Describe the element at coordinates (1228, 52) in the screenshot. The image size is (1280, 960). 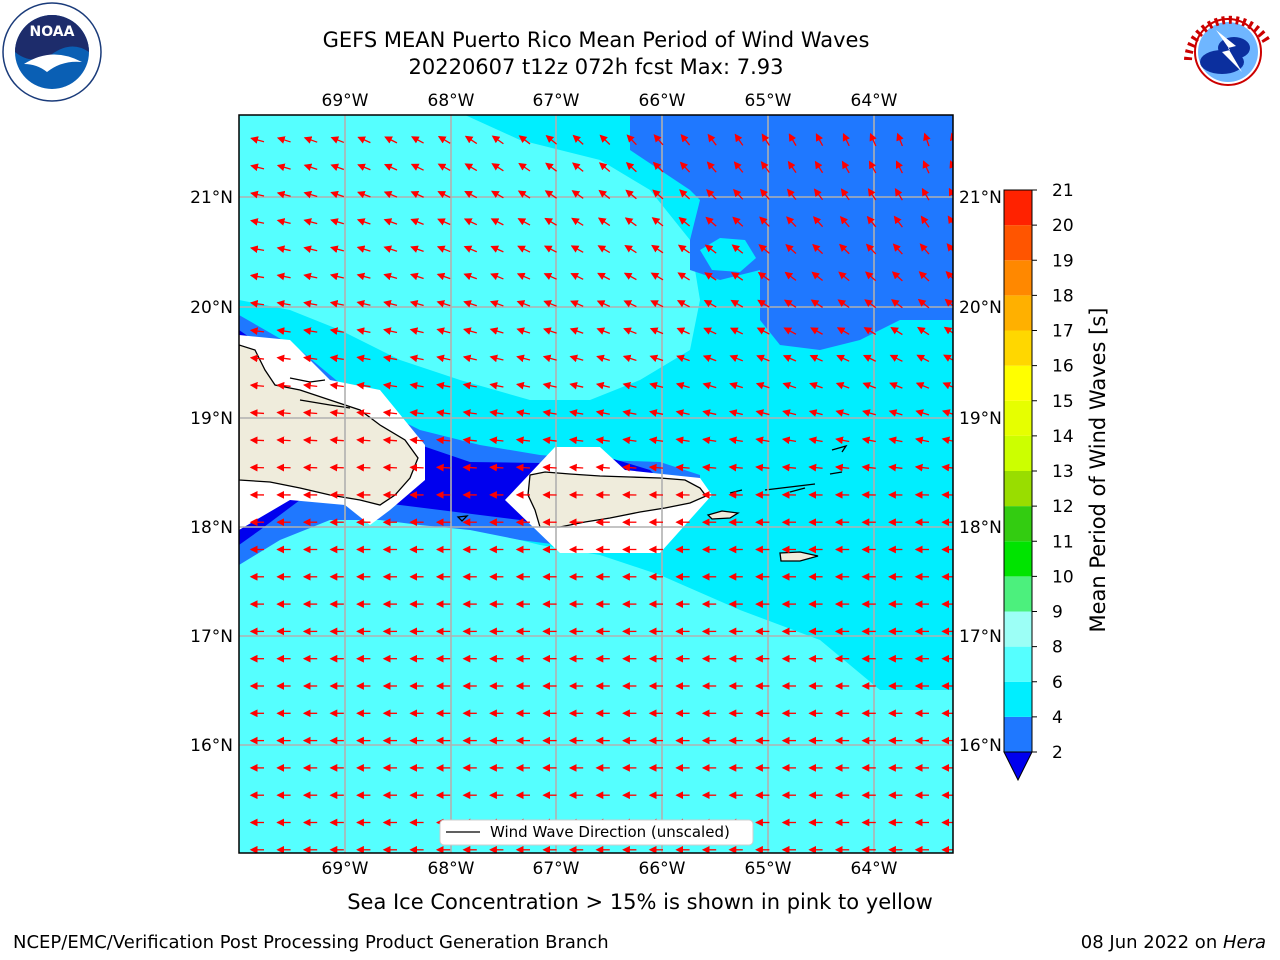
I see `nws-logo-icon` at that location.